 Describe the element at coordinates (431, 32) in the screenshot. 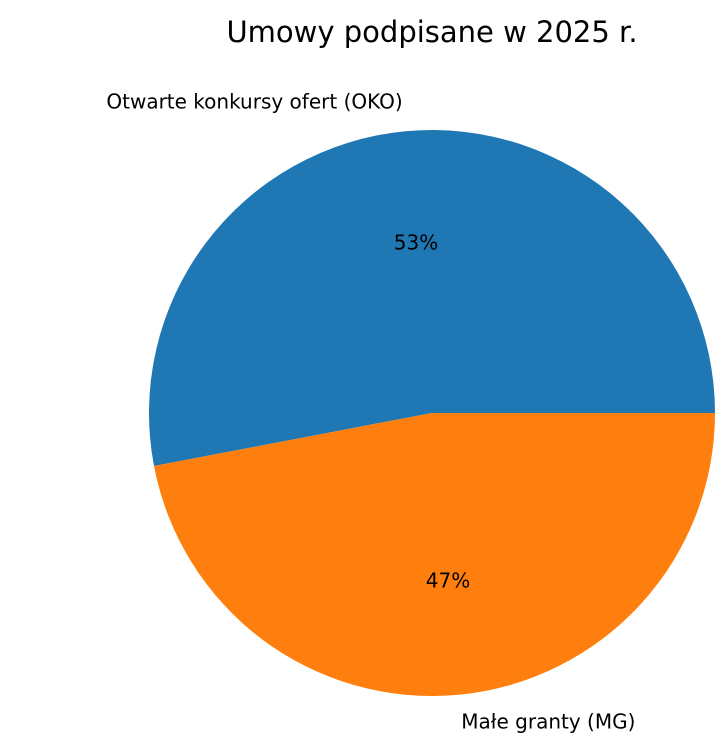

I see `chart-title: Umowy podpisane w 2025 r.` at that location.